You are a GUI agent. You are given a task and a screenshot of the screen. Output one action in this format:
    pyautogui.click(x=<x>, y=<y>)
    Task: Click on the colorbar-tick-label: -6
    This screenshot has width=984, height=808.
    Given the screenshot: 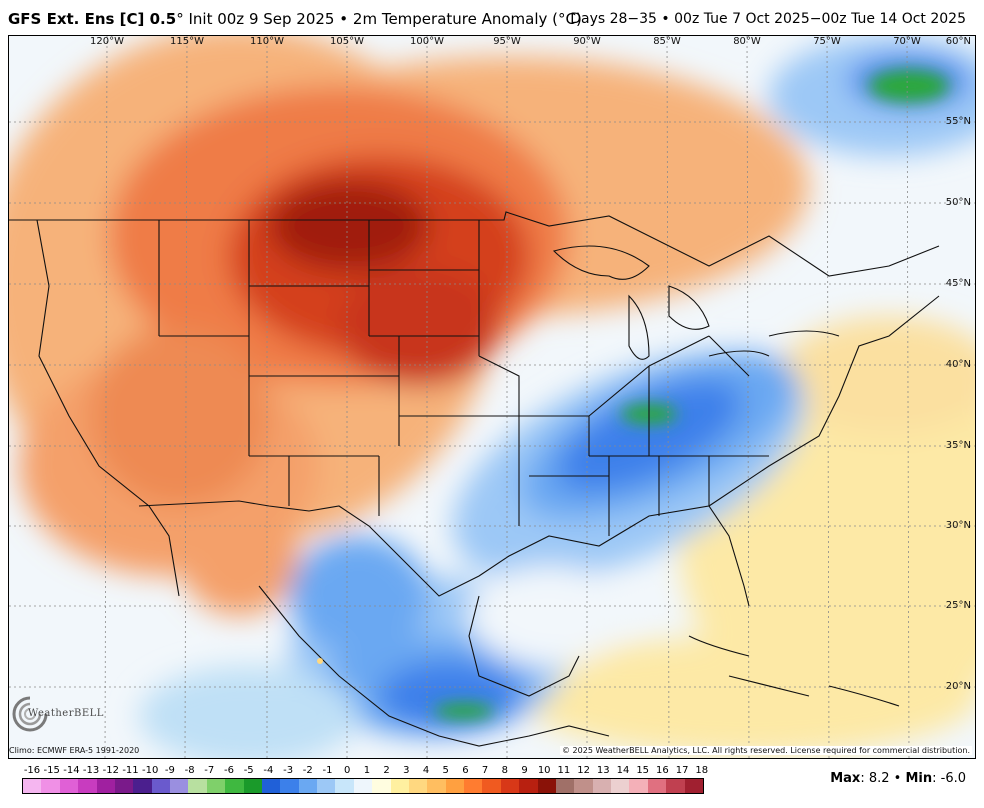 What is the action you would take?
    pyautogui.click(x=229, y=770)
    